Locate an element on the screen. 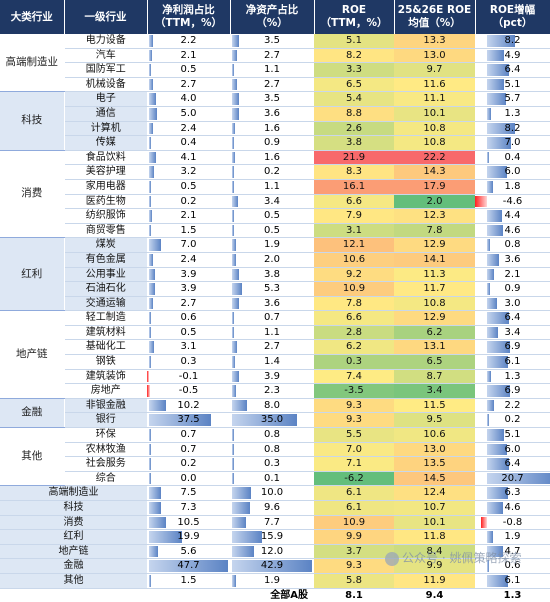 This screenshot has height=602, width=550. roe-increase-cell: 6.4 is located at coordinates (512, 464).